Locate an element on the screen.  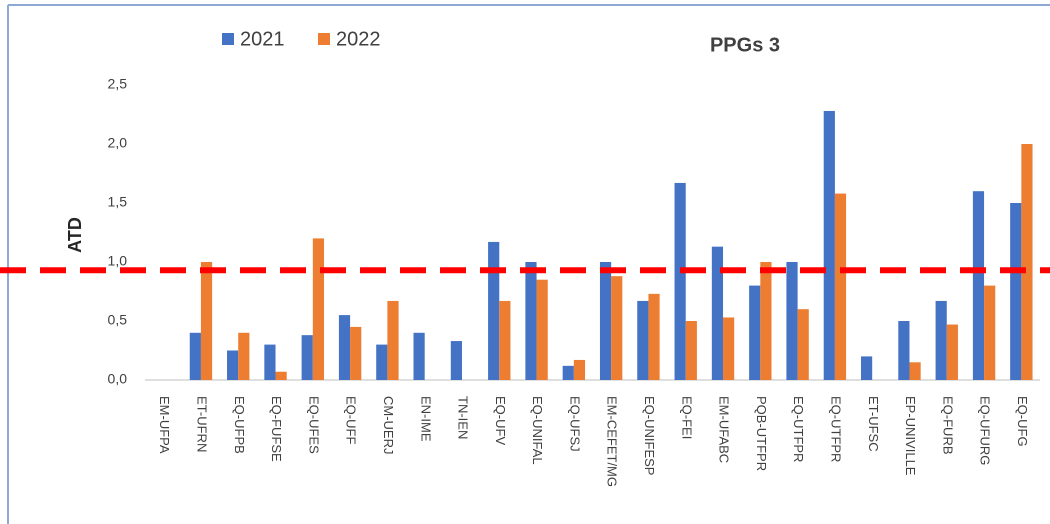
x-tick-label: EM-CEFET/MG is located at coordinates (612, 441).